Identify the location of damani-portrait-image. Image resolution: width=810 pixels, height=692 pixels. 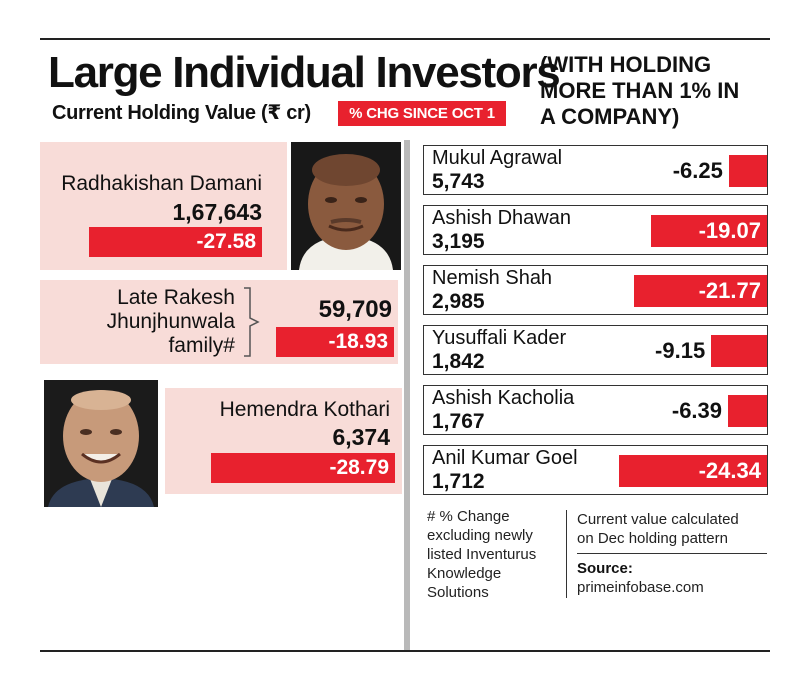
(346, 206).